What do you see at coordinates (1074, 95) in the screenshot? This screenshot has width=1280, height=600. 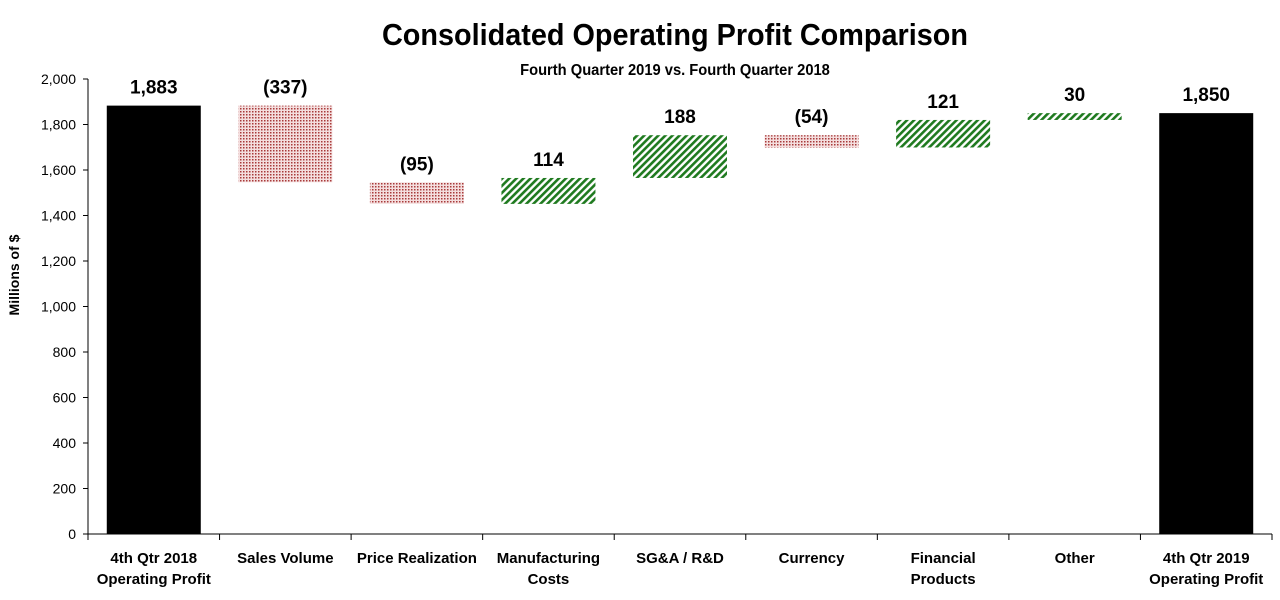 I see `data-label: 30` at bounding box center [1074, 95].